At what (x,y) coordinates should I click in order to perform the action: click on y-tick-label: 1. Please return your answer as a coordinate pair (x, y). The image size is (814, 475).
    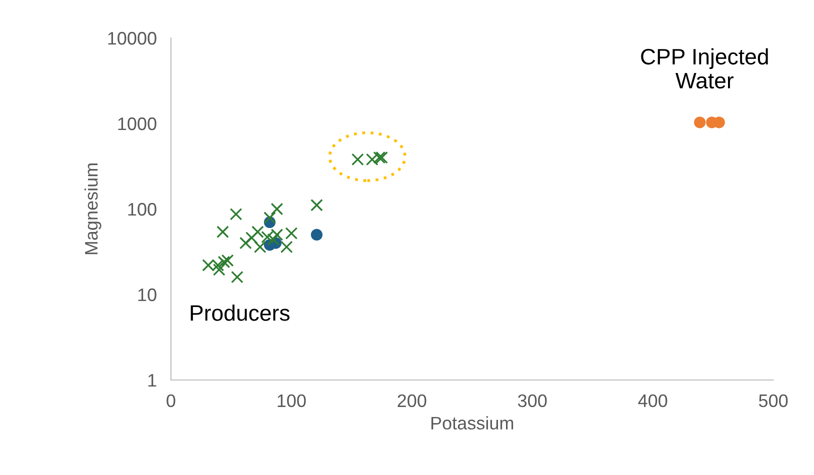
    Looking at the image, I should click on (152, 380).